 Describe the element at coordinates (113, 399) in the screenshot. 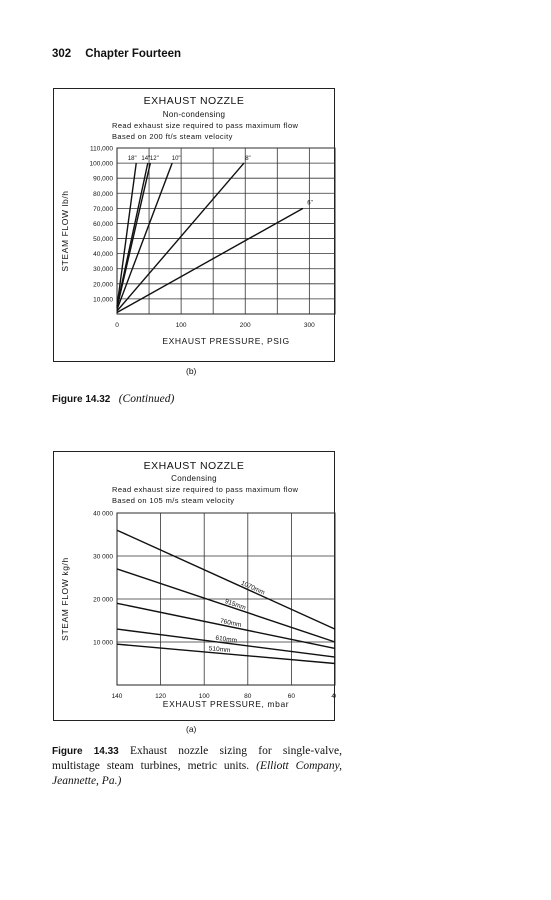

I see `figure-caption: Figure 14.32 (Continued)` at that location.